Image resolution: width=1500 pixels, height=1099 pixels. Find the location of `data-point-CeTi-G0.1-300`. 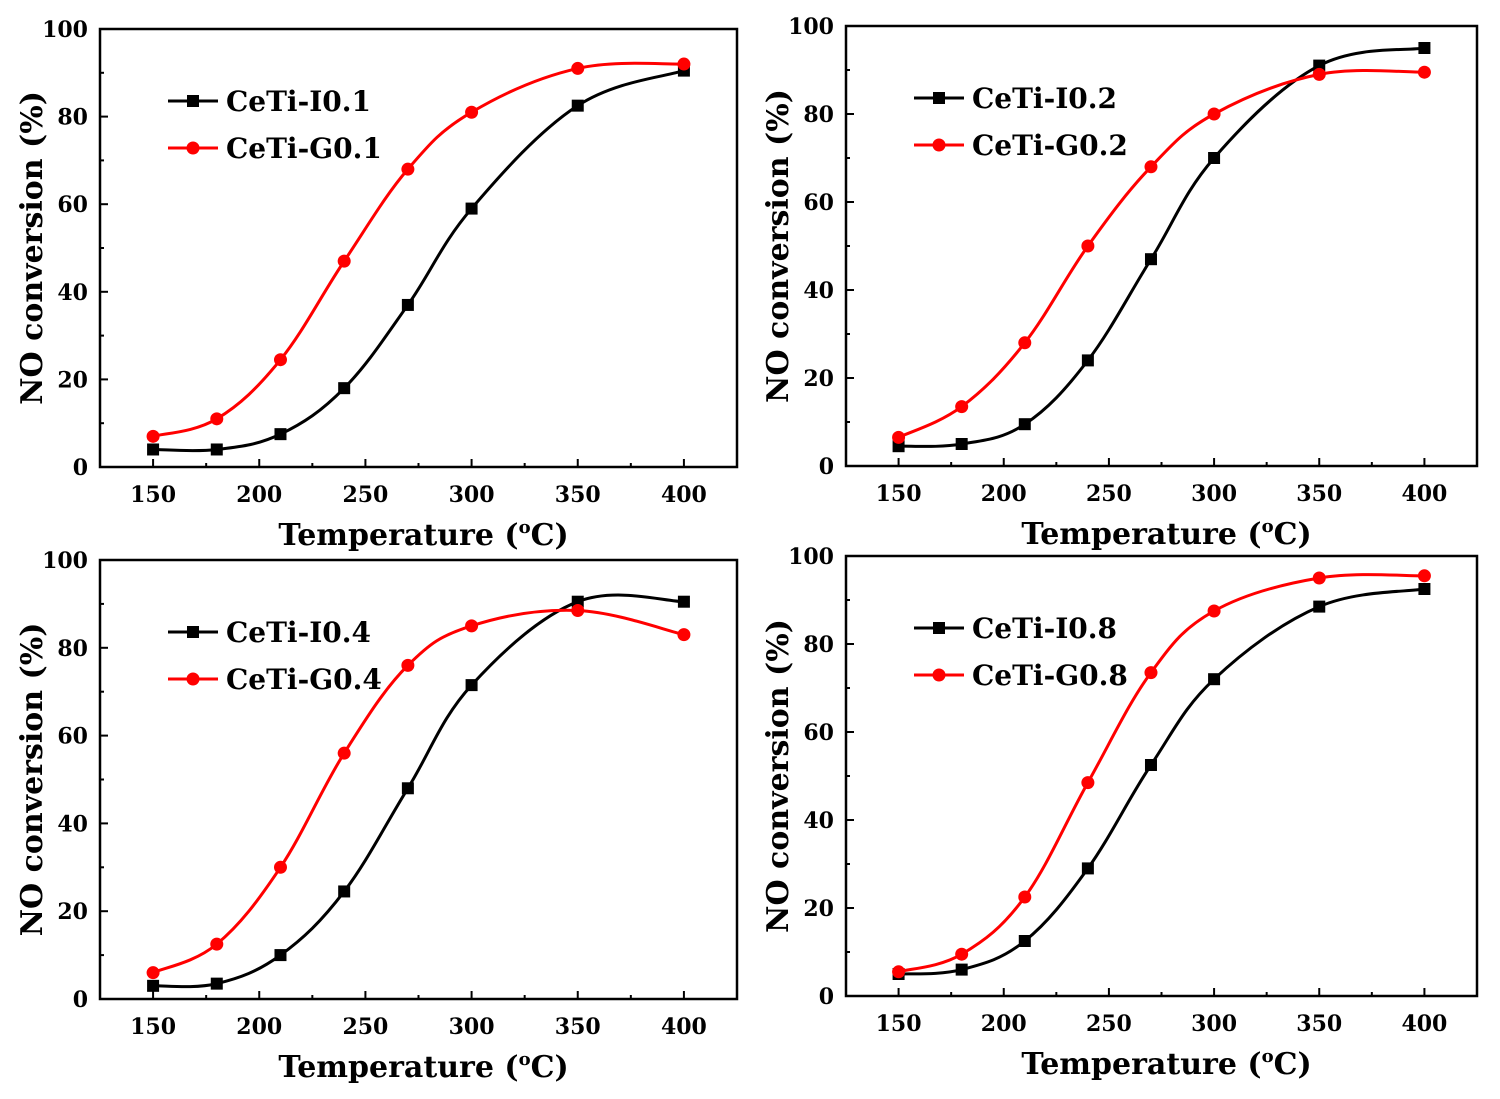

data-point-CeTi-G0.1-300 is located at coordinates (472, 112).